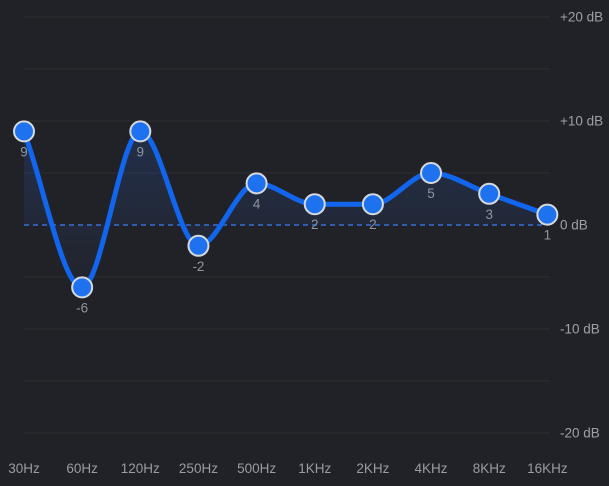  I want to click on freq-label-500hz: 500Hz, so click(256, 468).